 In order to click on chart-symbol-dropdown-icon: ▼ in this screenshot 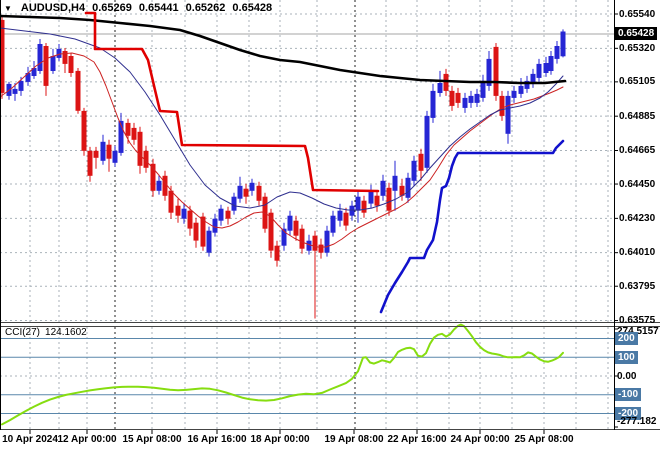, I will do `click(8, 8)`.